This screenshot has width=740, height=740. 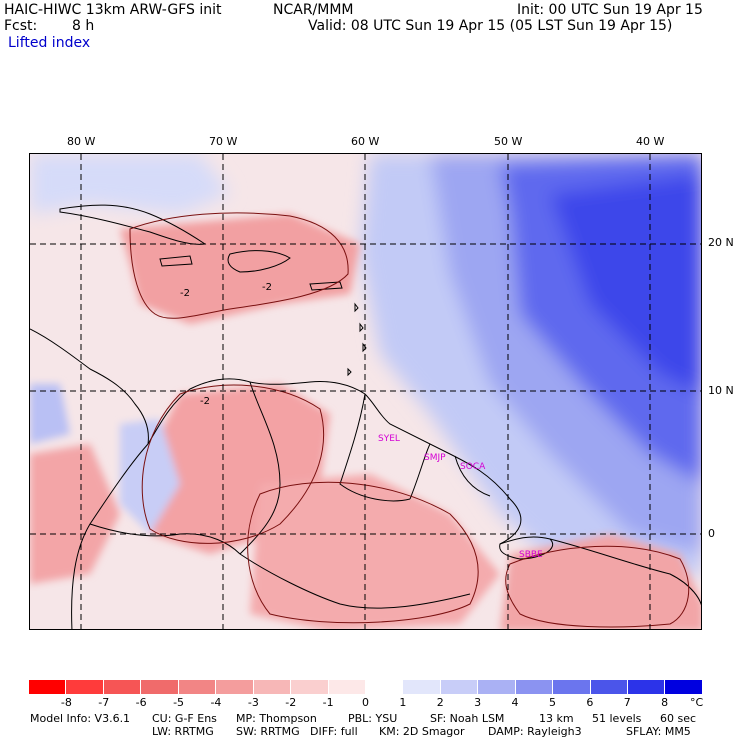 What do you see at coordinates (113, 10) in the screenshot?
I see `model-title: HAIC-HIWC 13km ARW-GFS init` at bounding box center [113, 10].